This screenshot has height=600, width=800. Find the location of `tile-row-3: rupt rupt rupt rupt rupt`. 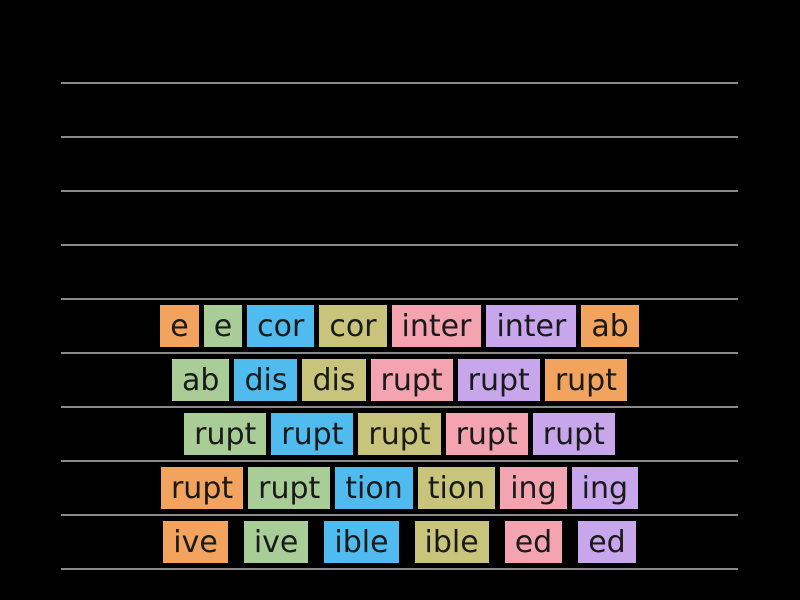

tile-row-3: rupt rupt rupt rupt rupt is located at coordinates (399, 434).